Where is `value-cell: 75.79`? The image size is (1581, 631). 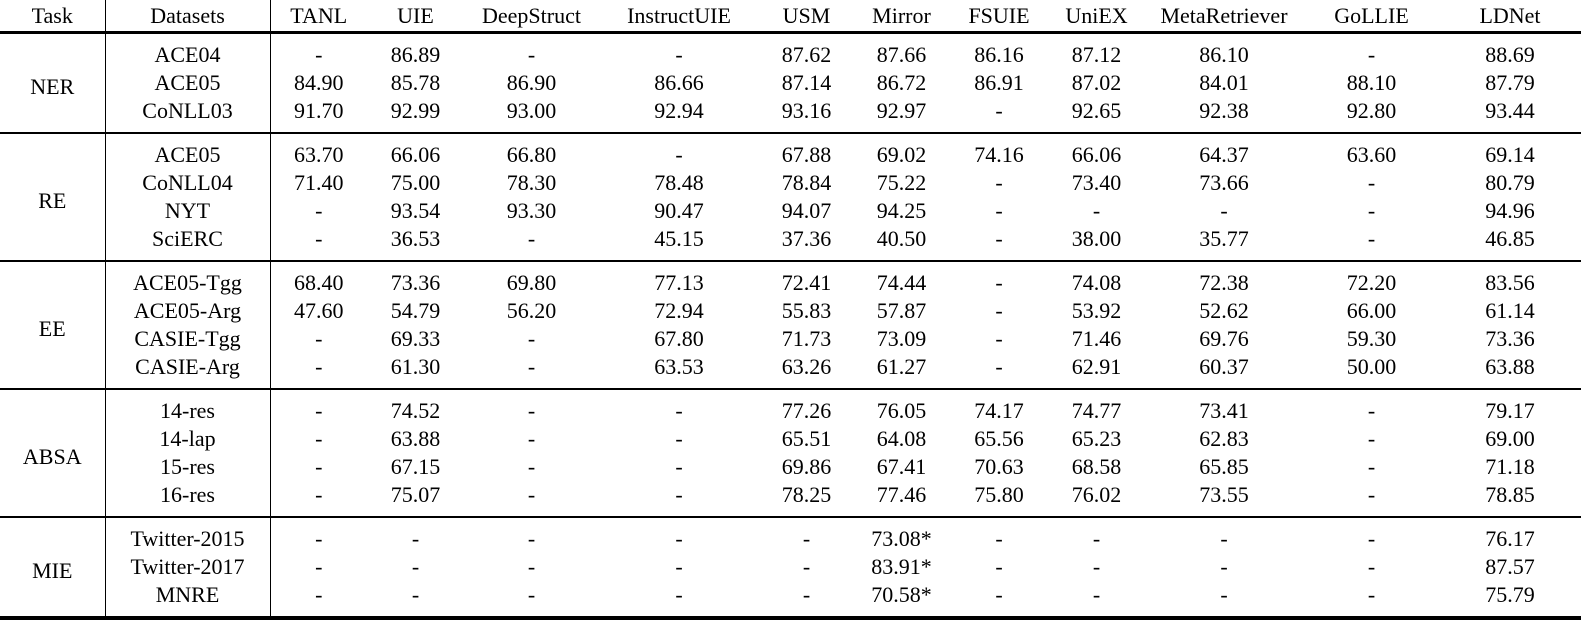 value-cell: 75.79 is located at coordinates (1510, 594).